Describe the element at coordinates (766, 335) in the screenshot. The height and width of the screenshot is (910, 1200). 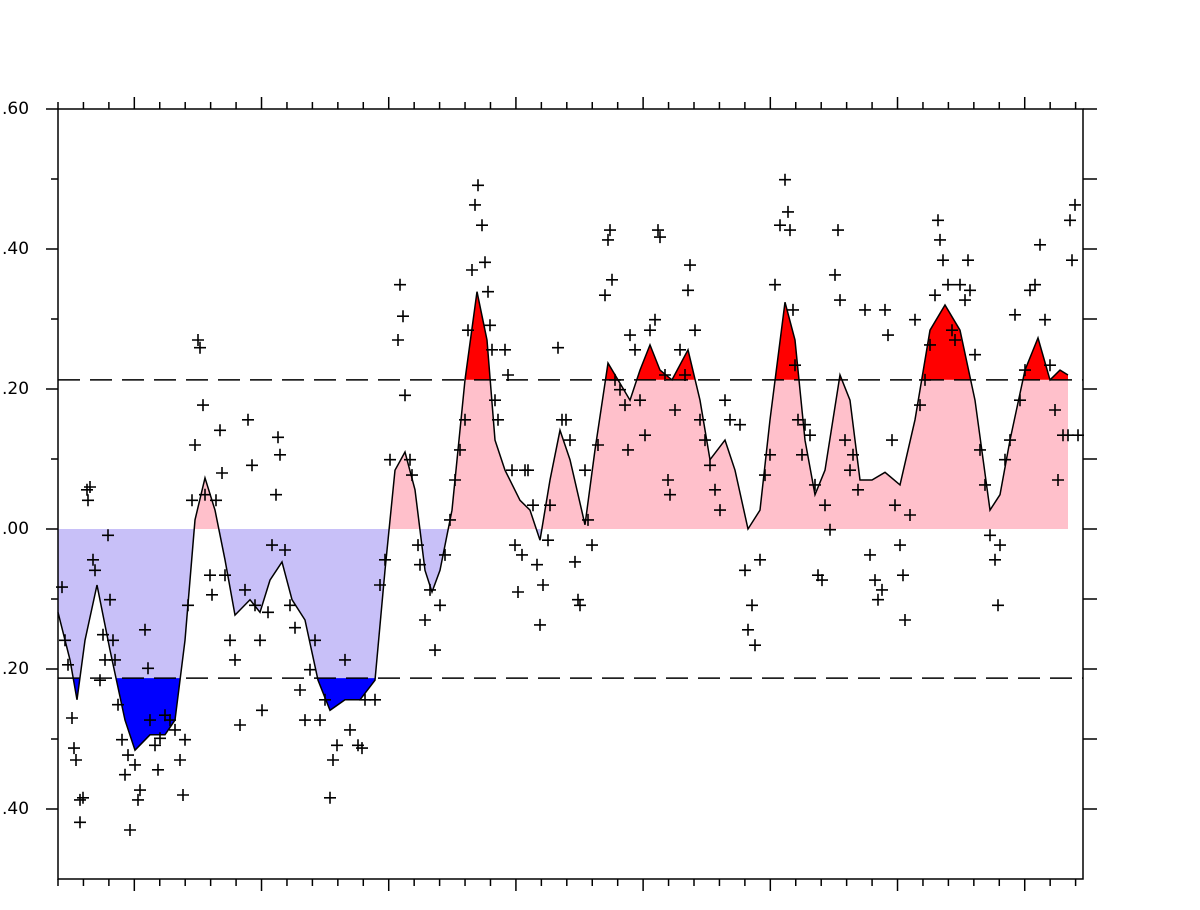
I see `area-above` at that location.